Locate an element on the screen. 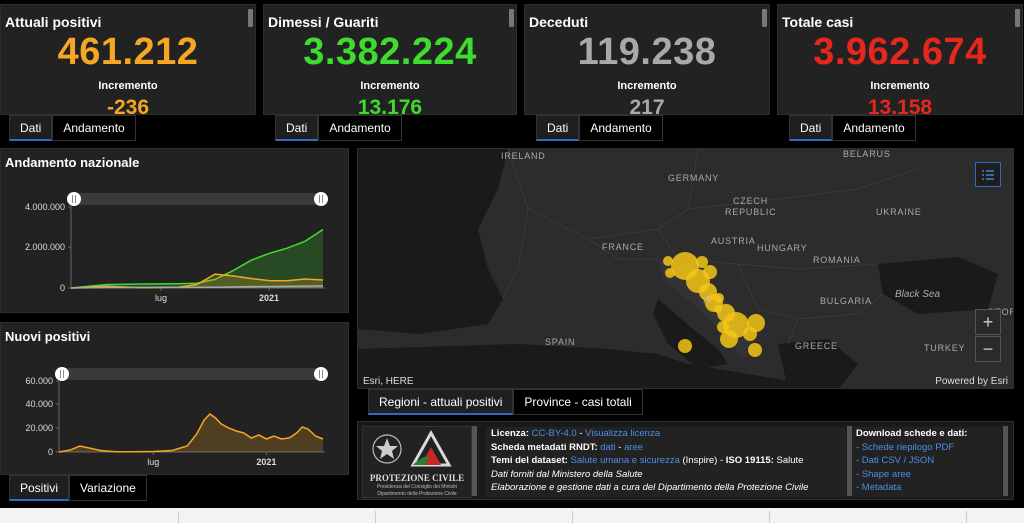 The height and width of the screenshot is (523, 1024). powered-by-esri: Powered by Esri is located at coordinates (971, 381).